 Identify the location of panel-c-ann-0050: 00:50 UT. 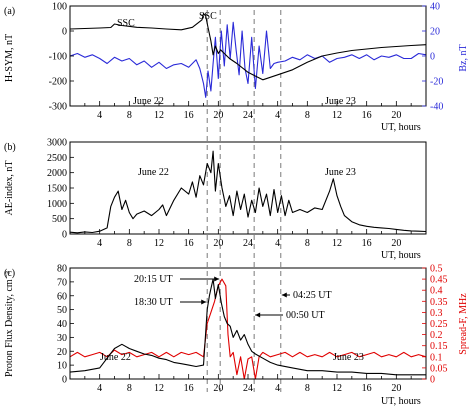
(305, 315).